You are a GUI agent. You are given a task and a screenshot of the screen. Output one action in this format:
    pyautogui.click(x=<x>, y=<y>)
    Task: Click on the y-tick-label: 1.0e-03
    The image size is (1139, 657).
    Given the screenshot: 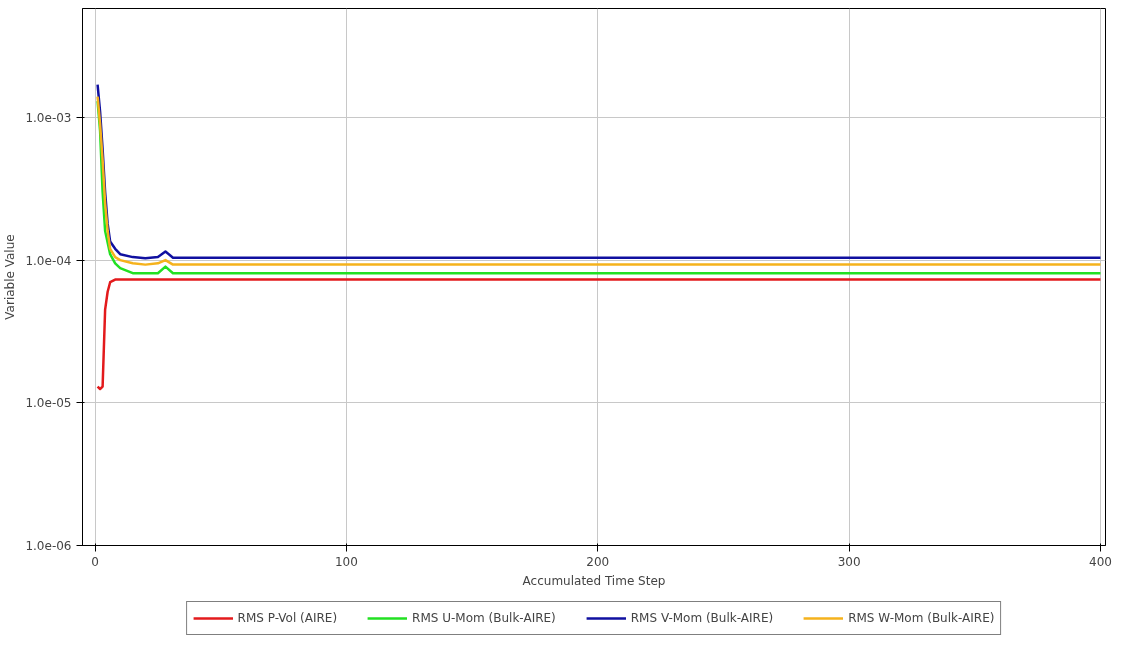 What is the action you would take?
    pyautogui.click(x=48, y=117)
    